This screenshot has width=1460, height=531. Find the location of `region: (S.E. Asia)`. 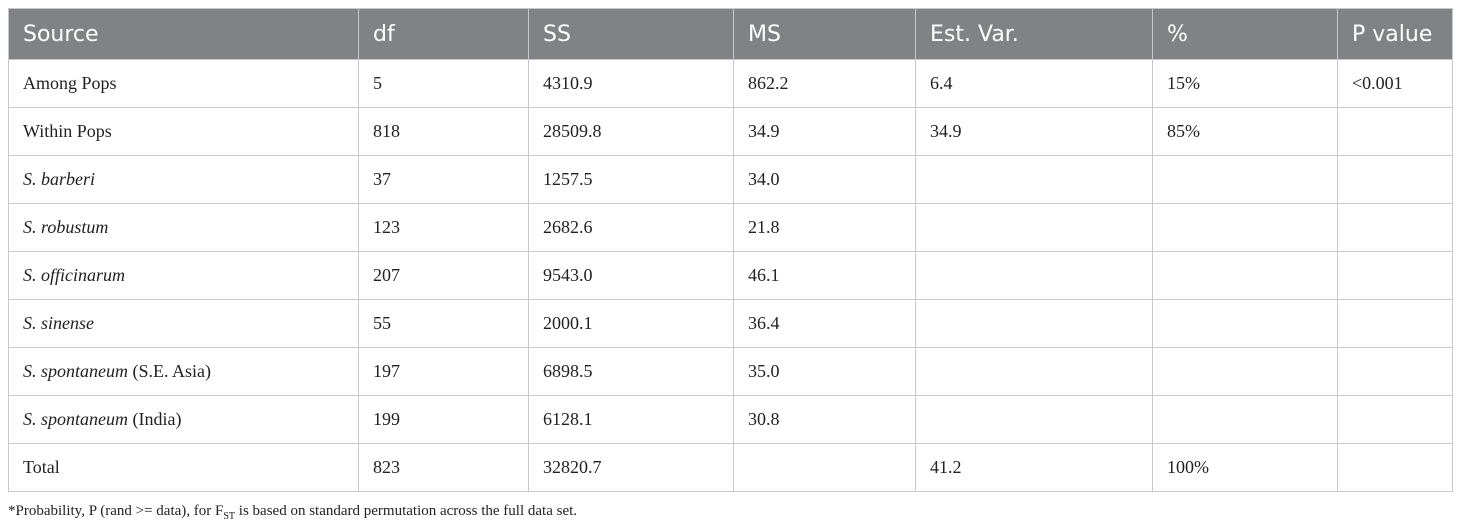

region: (S.E. Asia) is located at coordinates (170, 371).